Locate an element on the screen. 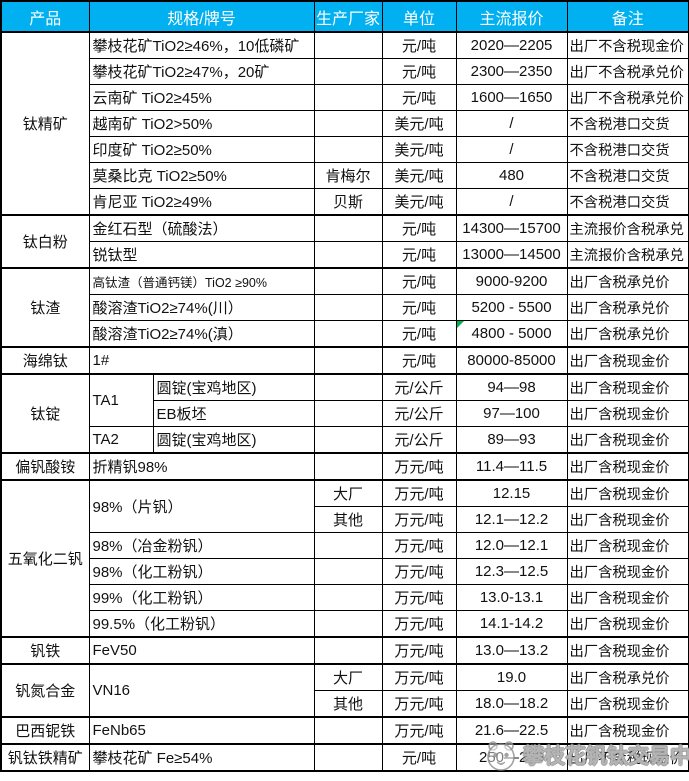  table-row: 海绵钛 1# 元/吨 80000-85000 出厂含税现金价 is located at coordinates (344, 360).